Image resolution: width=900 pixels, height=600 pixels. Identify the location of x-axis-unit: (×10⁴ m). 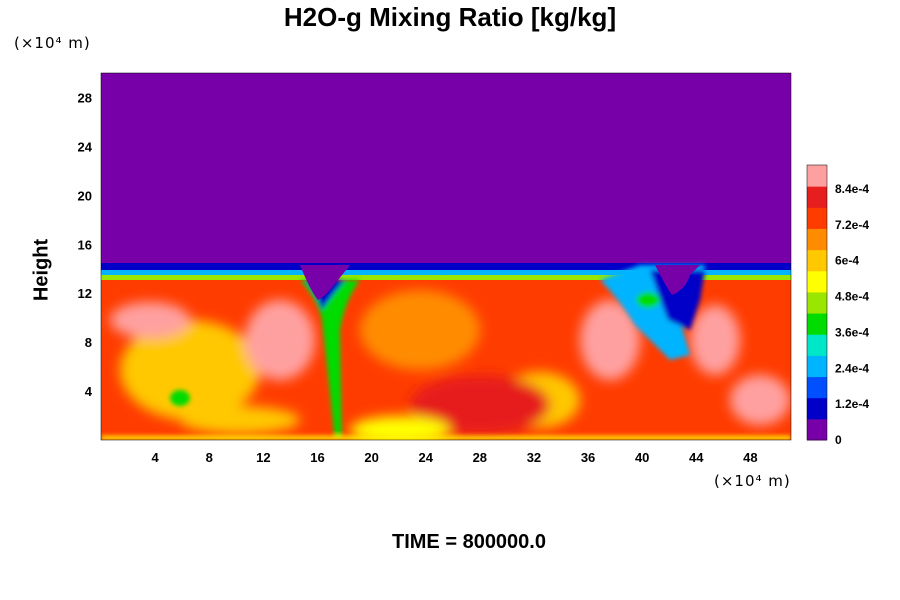
(752, 481).